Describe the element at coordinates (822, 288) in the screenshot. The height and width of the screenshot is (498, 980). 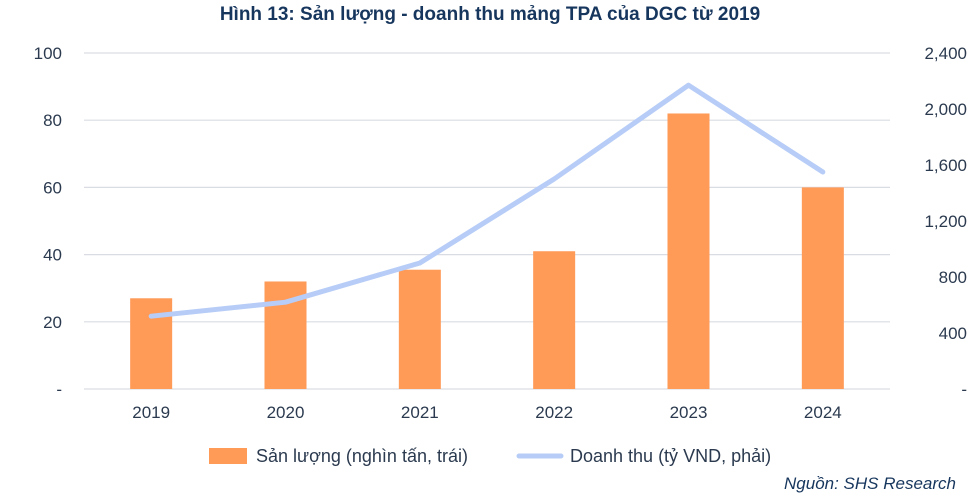
I see `bar-2024` at that location.